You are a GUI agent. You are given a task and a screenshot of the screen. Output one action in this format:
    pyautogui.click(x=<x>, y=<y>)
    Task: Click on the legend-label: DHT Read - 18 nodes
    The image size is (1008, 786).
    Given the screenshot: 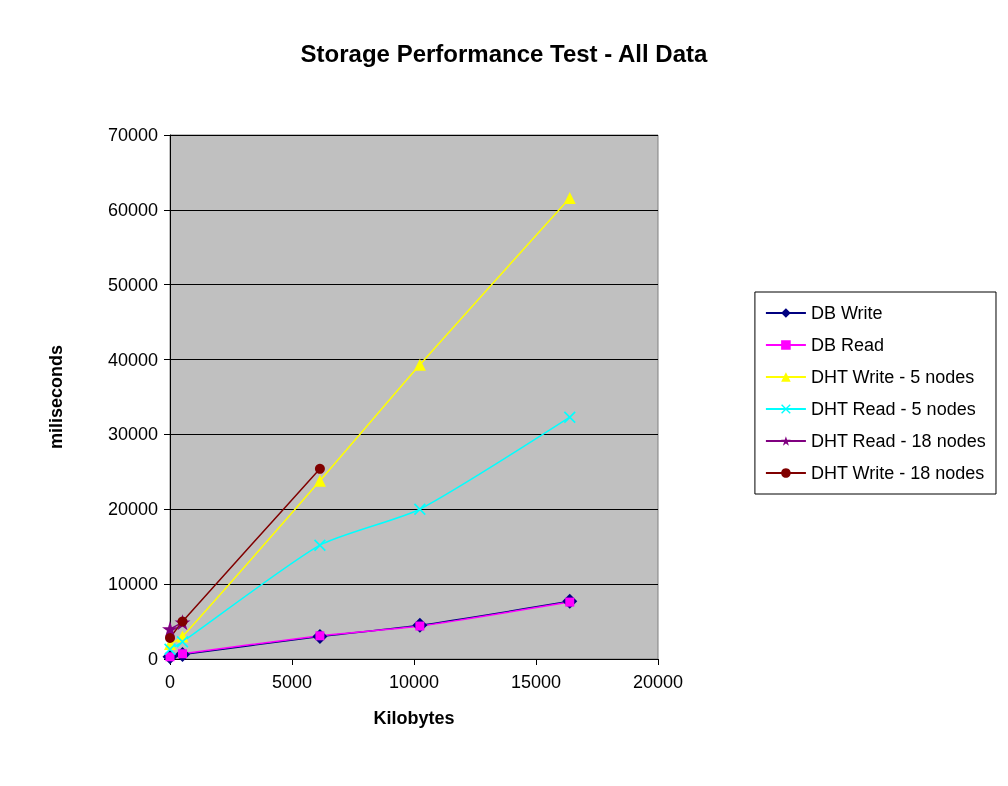 What is the action you would take?
    pyautogui.click(x=898, y=441)
    